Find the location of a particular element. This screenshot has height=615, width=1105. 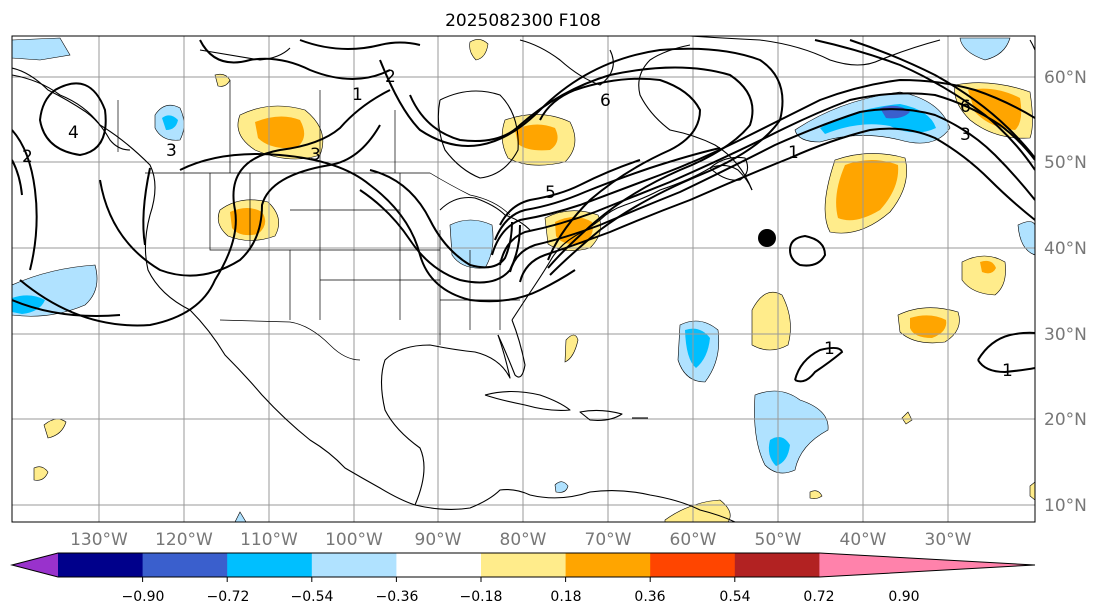

shade-orange-canada is located at coordinates (280, 132).